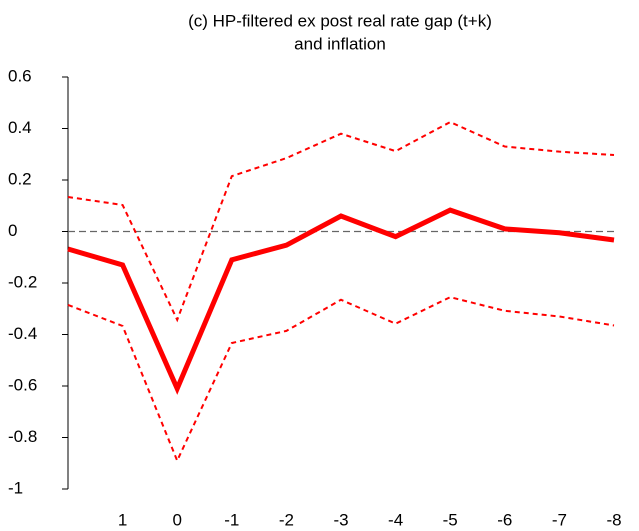 This screenshot has width=639, height=531. What do you see at coordinates (176, 519) in the screenshot?
I see `x-tick-label: 0` at bounding box center [176, 519].